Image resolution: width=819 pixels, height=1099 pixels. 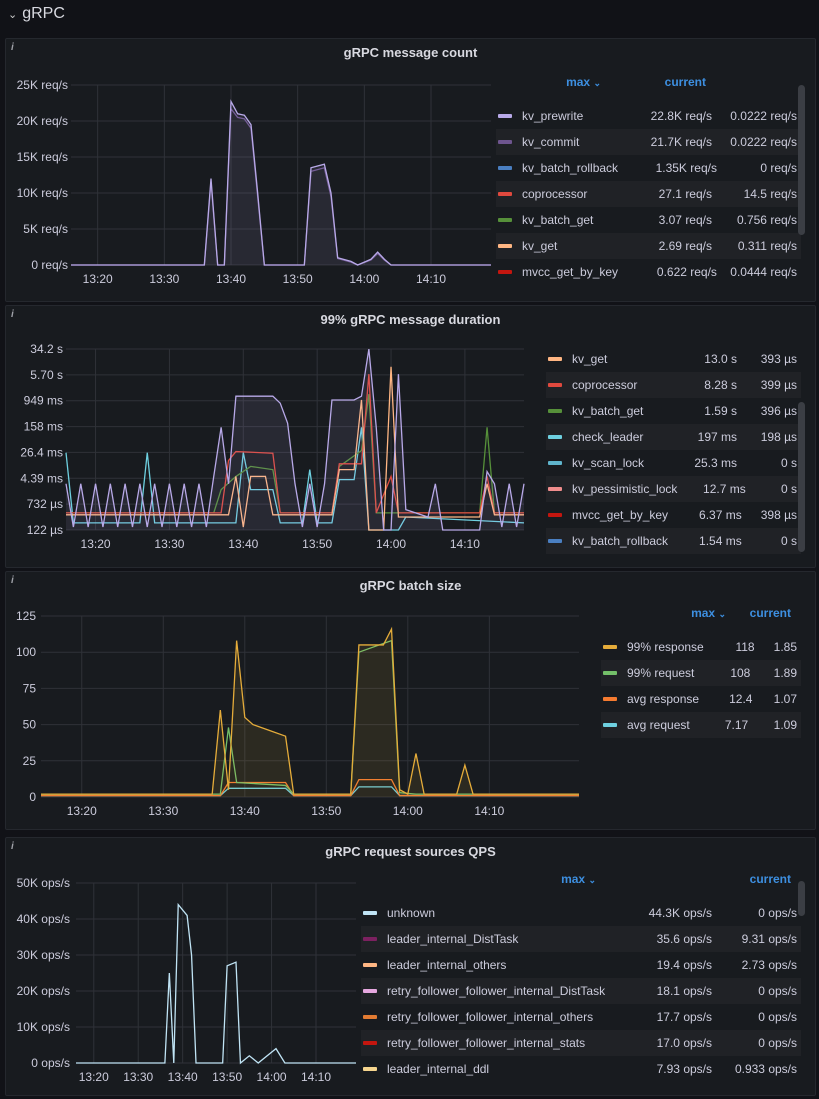 What do you see at coordinates (231, 279) in the screenshot?
I see `x-tick-label: 13:40` at bounding box center [231, 279].